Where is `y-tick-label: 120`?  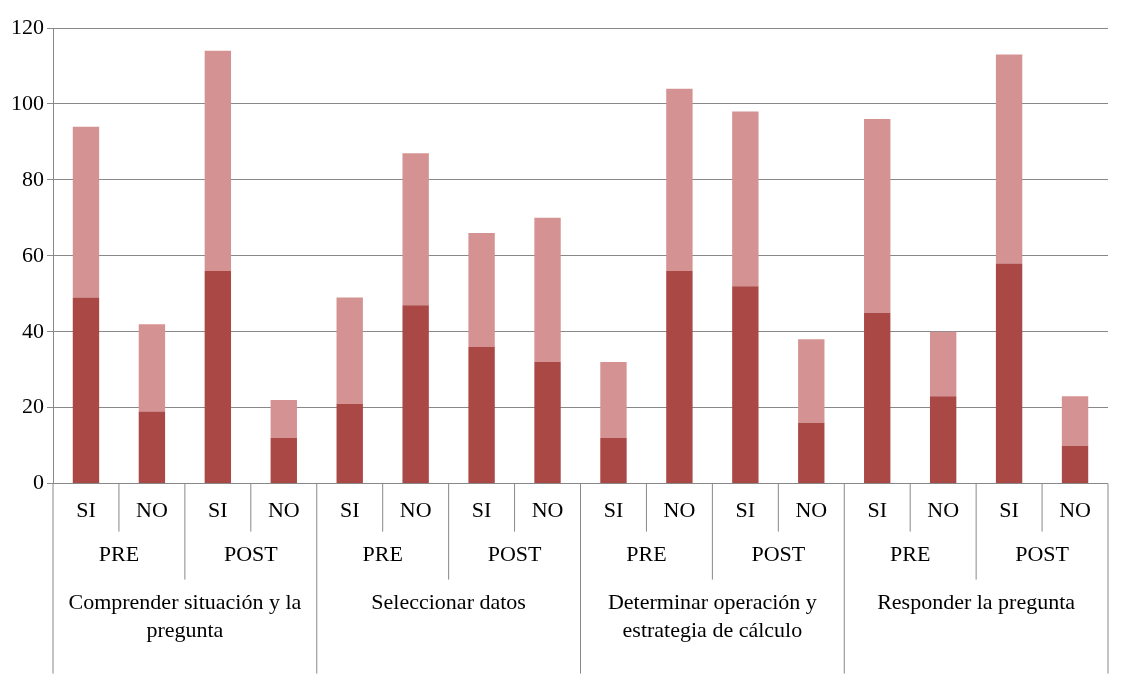 y-tick-label: 120 is located at coordinates (27, 26).